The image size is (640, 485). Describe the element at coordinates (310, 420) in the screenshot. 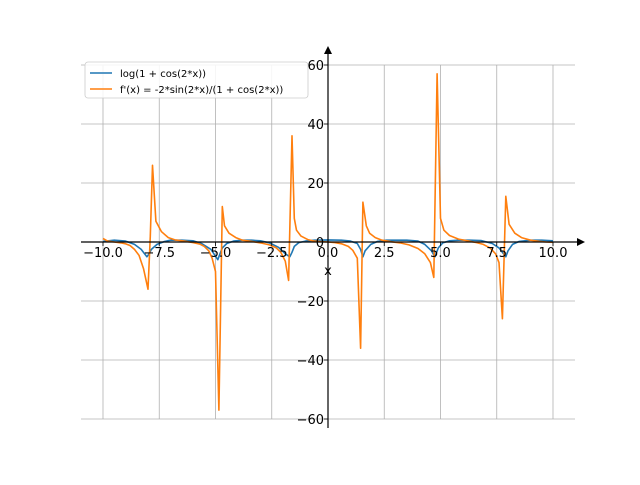

I see `y-tick-label: −60` at that location.